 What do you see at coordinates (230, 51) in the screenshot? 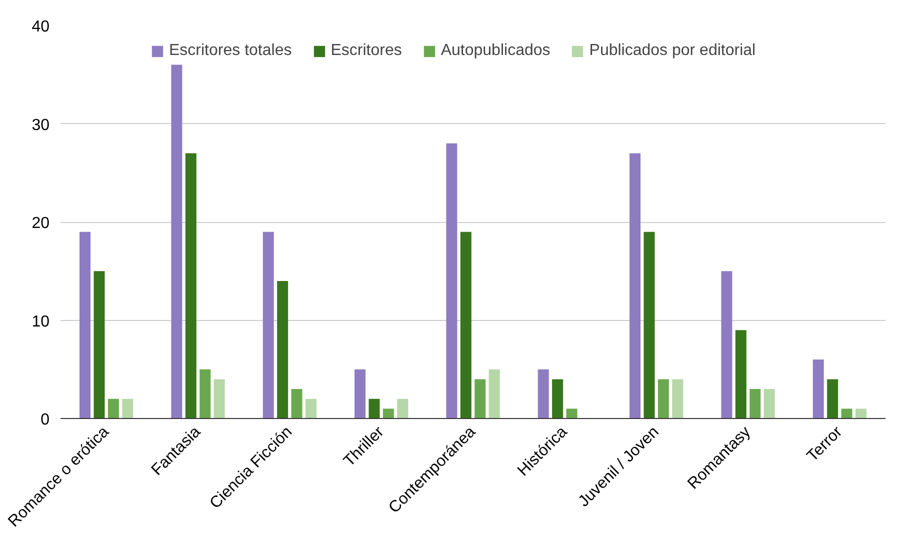
I see `legend-label: Escritores totales` at bounding box center [230, 51].